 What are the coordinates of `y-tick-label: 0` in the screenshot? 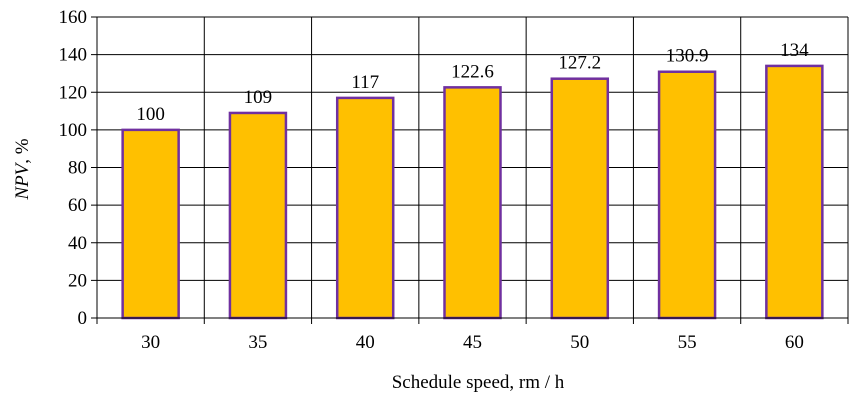 It's located at (83, 318).